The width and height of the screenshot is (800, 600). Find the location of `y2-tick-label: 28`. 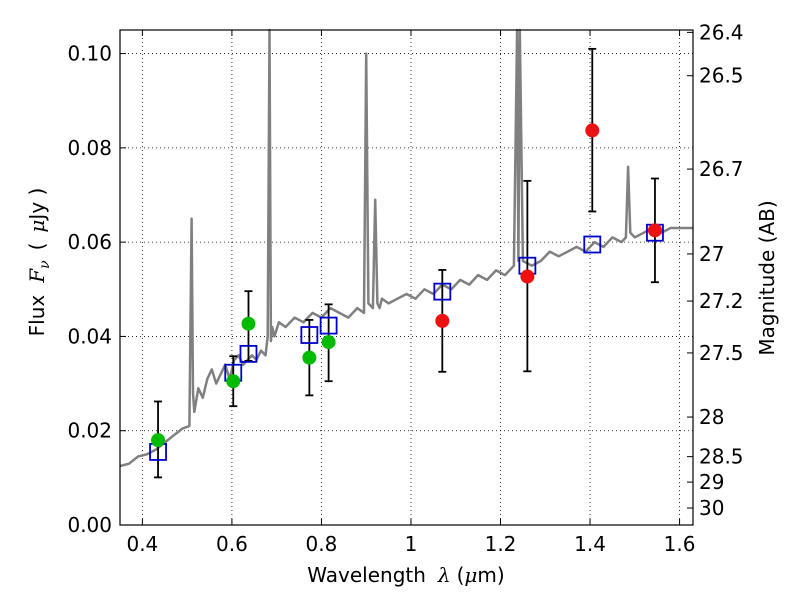

y2-tick-label: 28 is located at coordinates (711, 417).